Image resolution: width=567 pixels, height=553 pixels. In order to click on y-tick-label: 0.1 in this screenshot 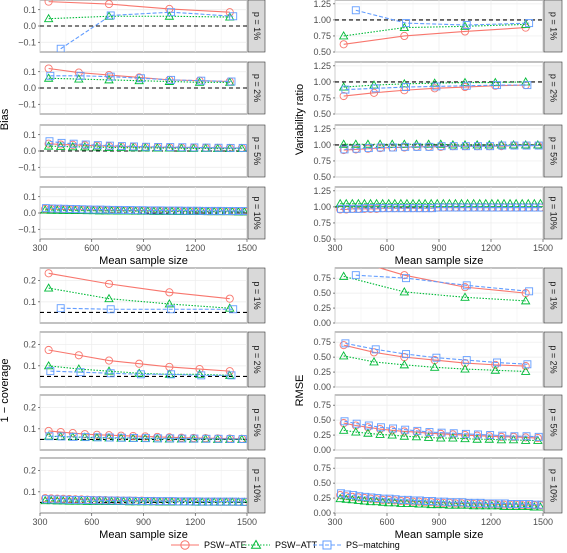, I will do `click(29, 197)`.